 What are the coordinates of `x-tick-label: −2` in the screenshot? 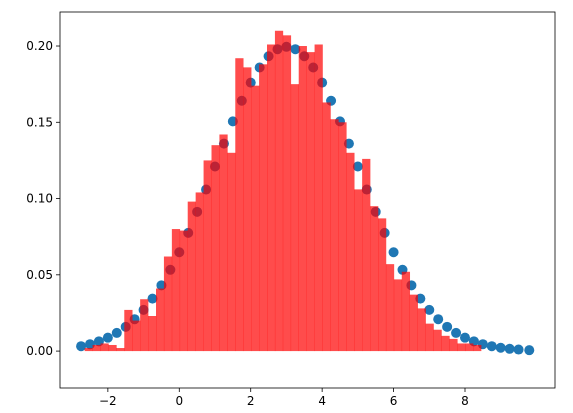 It's located at (108, 401).